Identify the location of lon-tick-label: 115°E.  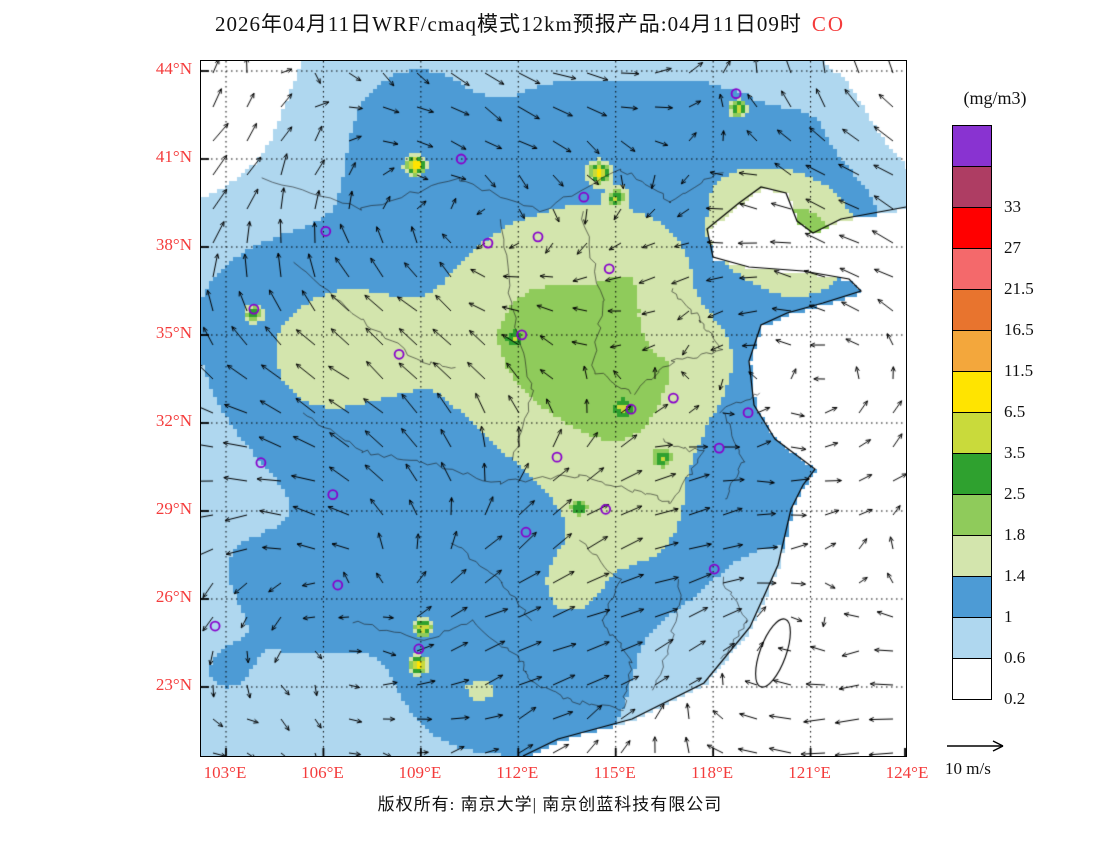
(614, 772).